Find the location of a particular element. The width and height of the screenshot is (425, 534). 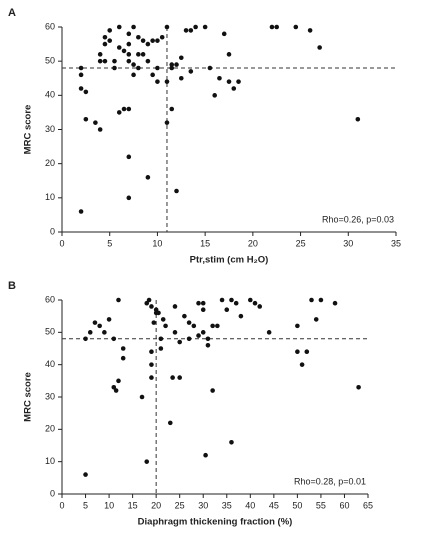

x-tick-label: 15 is located at coordinates (133, 505).